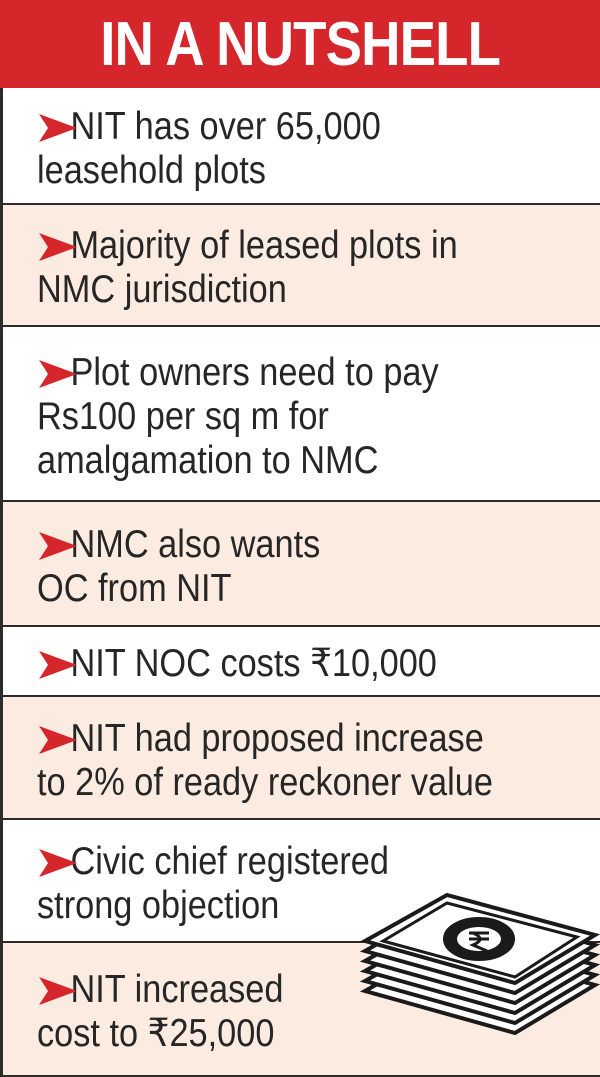 The image size is (600, 1077). What do you see at coordinates (151, 170) in the screenshot?
I see `item-text: leasehold plots` at bounding box center [151, 170].